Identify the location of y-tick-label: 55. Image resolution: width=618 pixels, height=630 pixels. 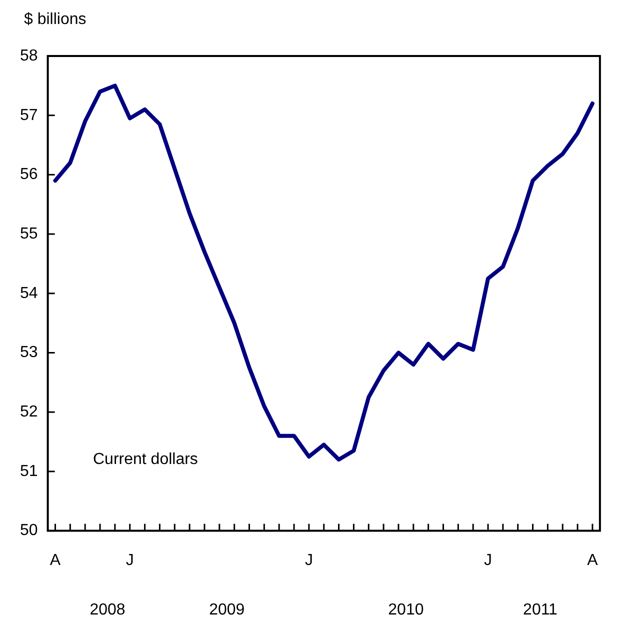
(29, 233).